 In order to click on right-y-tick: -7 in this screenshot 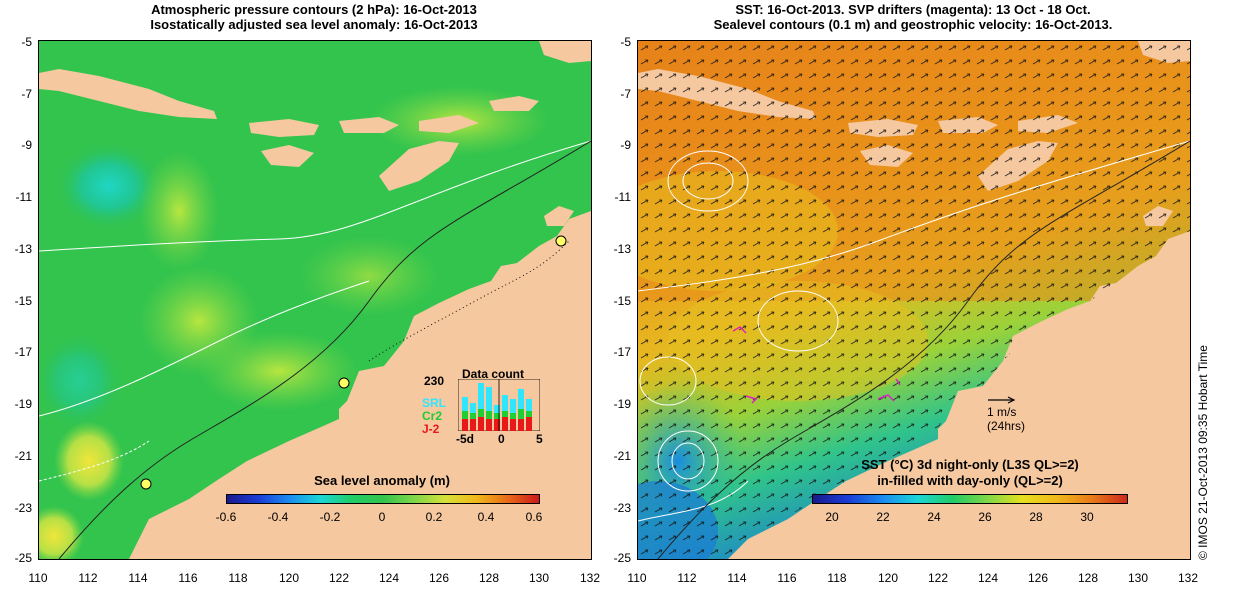, I will do `click(625, 94)`.